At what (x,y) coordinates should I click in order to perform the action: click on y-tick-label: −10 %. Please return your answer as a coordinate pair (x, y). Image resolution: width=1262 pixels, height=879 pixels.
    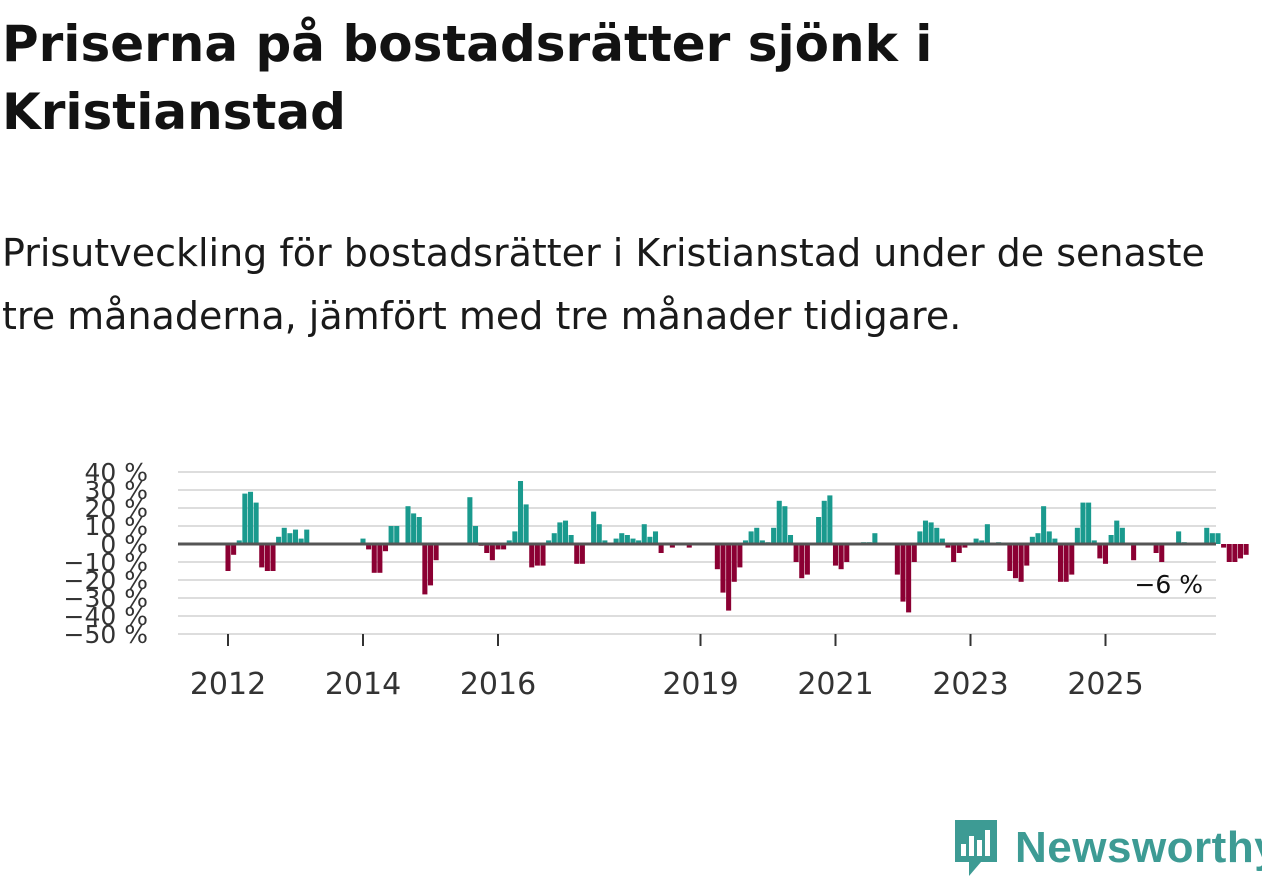
    Looking at the image, I should click on (106, 562).